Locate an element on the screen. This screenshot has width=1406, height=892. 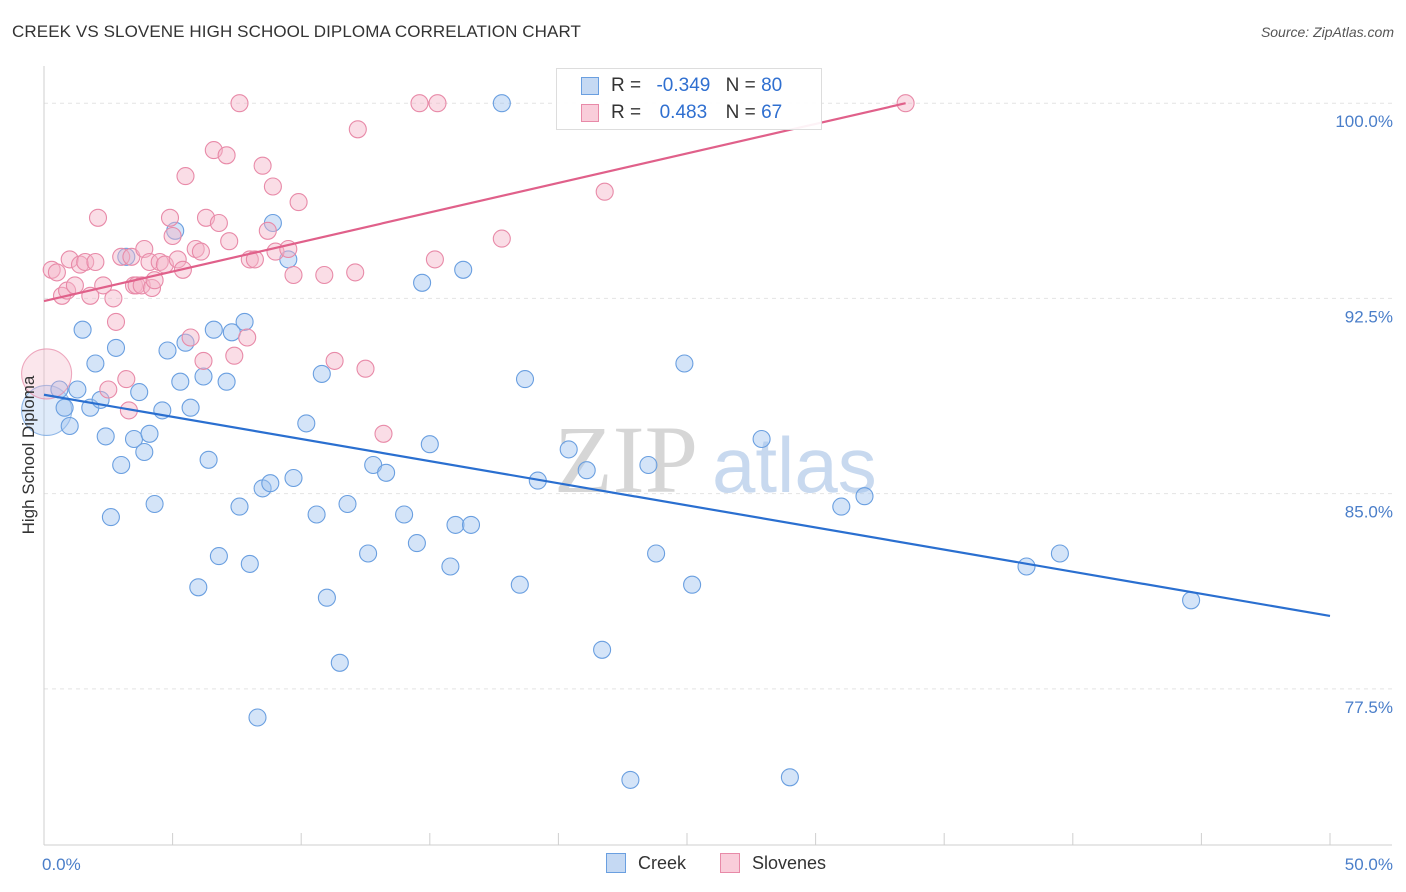
legend-slovene-text: R = 0.483 N = 67 is located at coordinates (696, 113).